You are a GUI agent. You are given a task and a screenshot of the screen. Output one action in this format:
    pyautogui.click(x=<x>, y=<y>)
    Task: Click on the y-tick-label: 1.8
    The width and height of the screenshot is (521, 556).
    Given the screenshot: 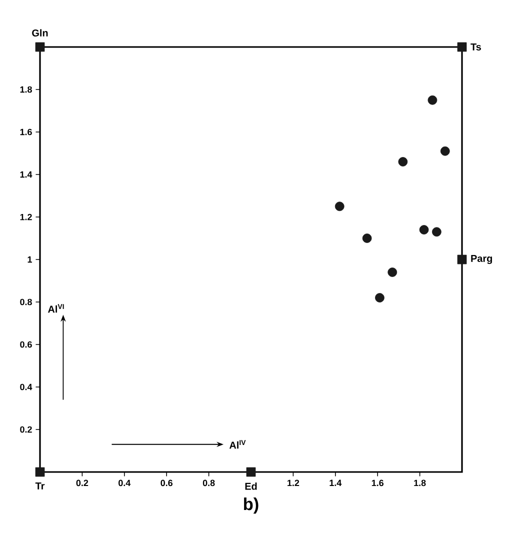 What is the action you would take?
    pyautogui.click(x=26, y=89)
    